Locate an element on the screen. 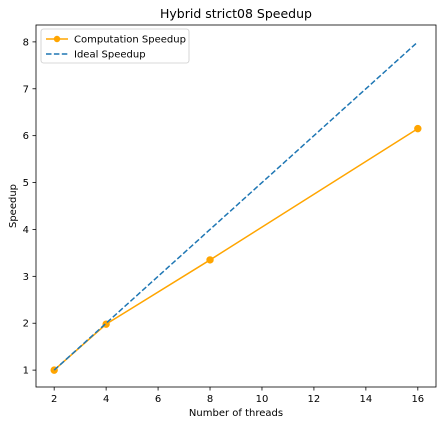 The height and width of the screenshot is (428, 443). y-tick-label: 2 is located at coordinates (26, 324).